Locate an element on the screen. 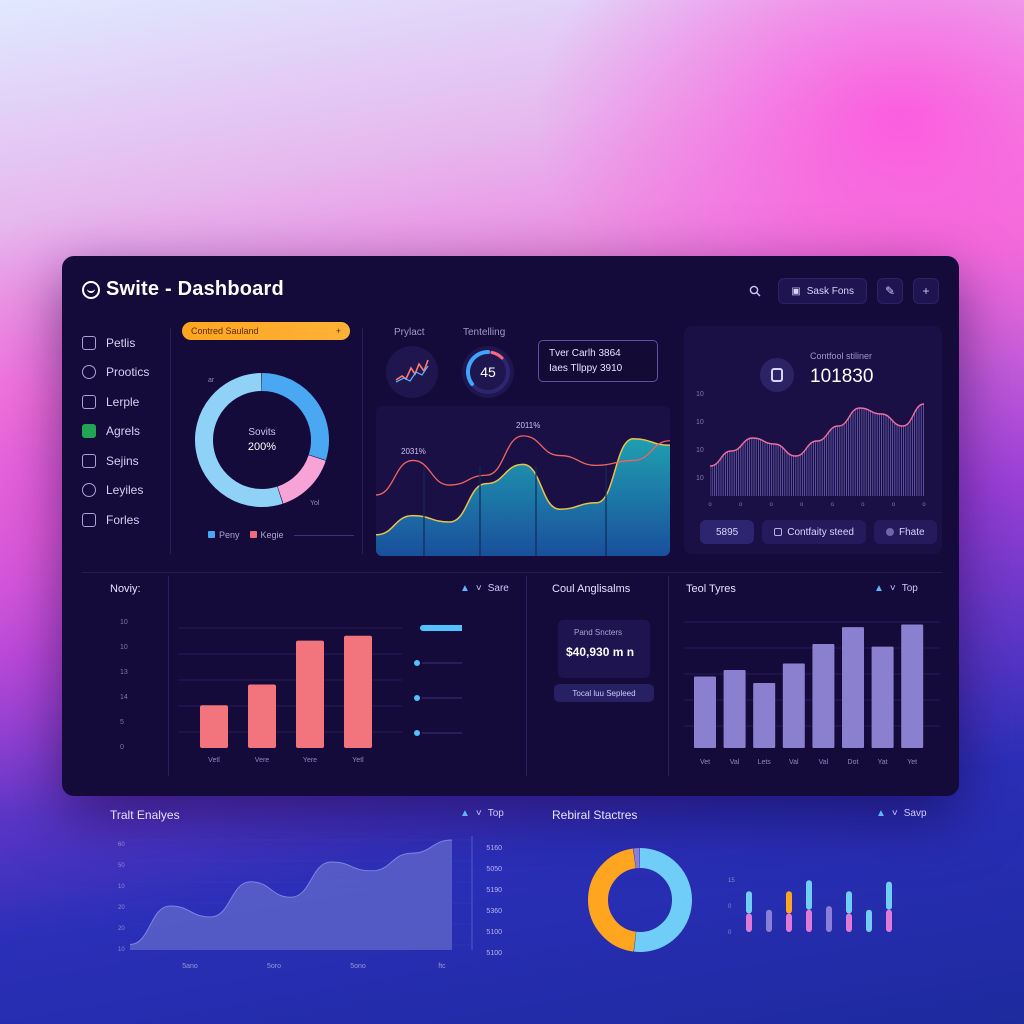 The image size is (1024, 1024). x-tick-label: ftc is located at coordinates (442, 966).